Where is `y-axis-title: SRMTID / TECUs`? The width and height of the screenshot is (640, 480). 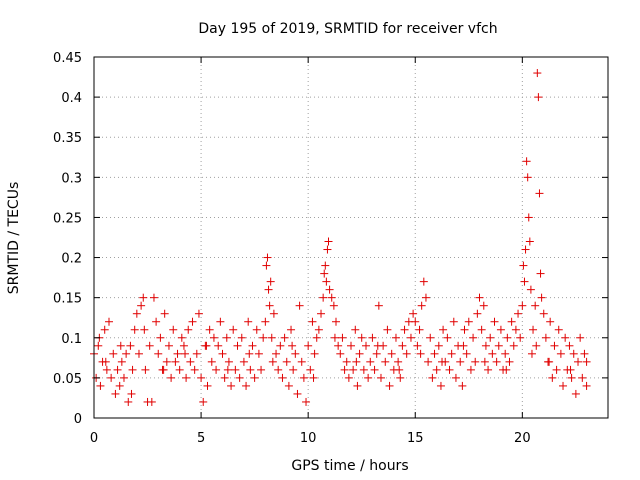
y-axis-title: SRMTID / TECUs is located at coordinates (14, 238).